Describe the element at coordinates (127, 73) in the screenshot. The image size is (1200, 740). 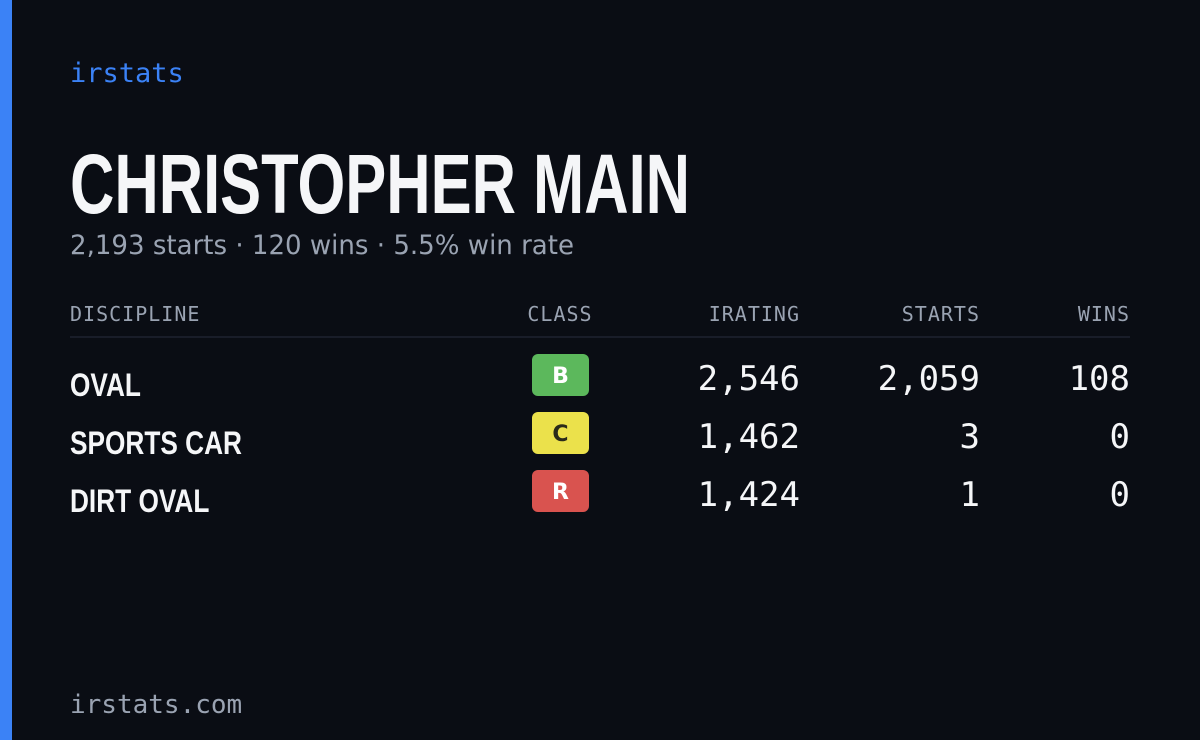
I see `brand: irstats` at that location.